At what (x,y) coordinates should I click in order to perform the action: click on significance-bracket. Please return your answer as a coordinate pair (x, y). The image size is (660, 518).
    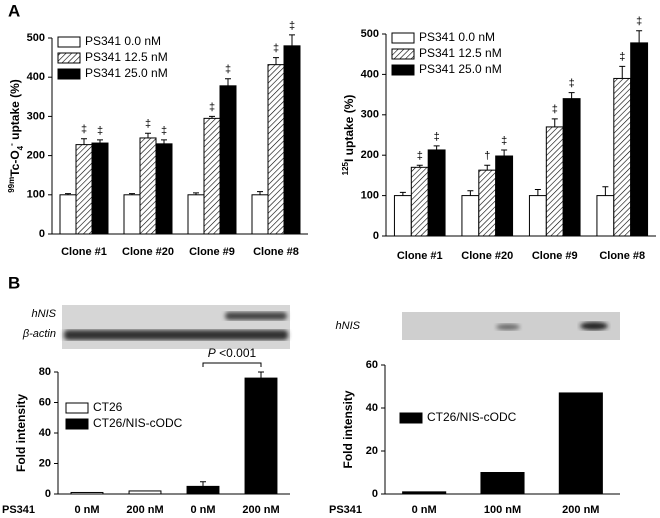
    Looking at the image, I should click on (232, 364).